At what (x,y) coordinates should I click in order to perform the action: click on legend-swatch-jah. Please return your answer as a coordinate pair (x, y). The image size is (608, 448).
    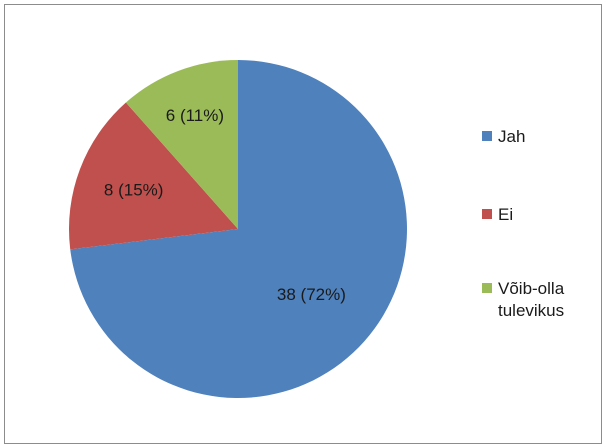
    Looking at the image, I should click on (487, 136).